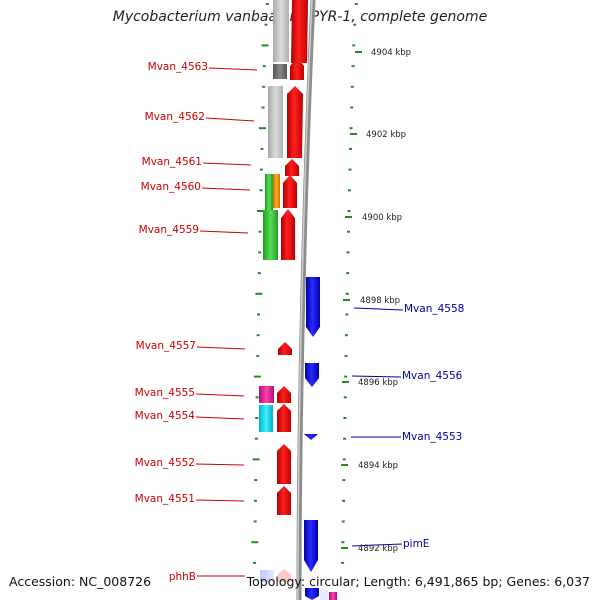 This screenshot has width=600, height=600. Describe the element at coordinates (178, 67) in the screenshot. I see `label-mvan-4563: Mvan_4563` at that location.